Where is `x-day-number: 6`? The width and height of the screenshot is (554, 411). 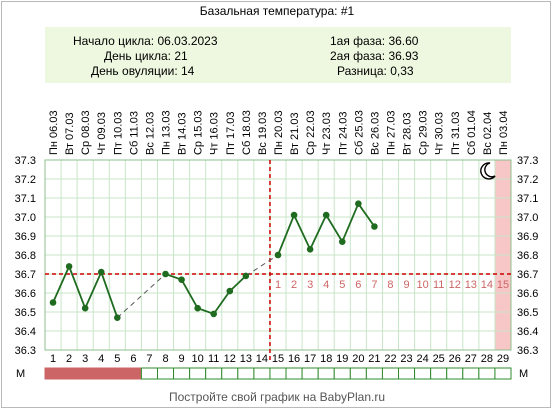 x-day-number: 6 is located at coordinates (133, 359).